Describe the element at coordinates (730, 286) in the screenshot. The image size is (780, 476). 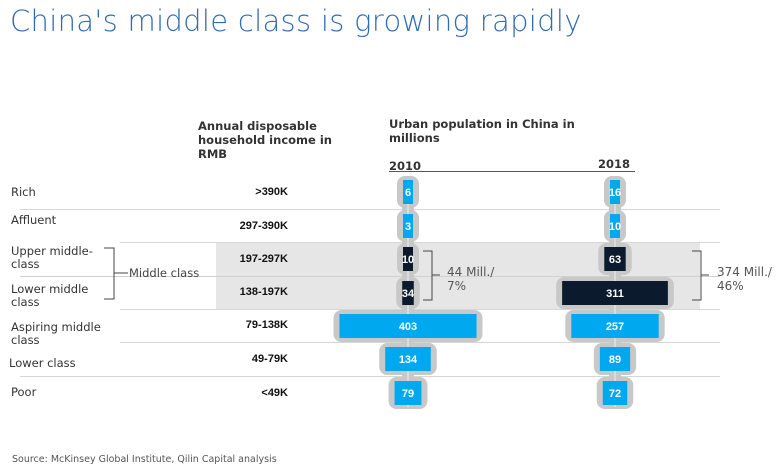
I see `annotation-2018-line2: 46%` at that location.